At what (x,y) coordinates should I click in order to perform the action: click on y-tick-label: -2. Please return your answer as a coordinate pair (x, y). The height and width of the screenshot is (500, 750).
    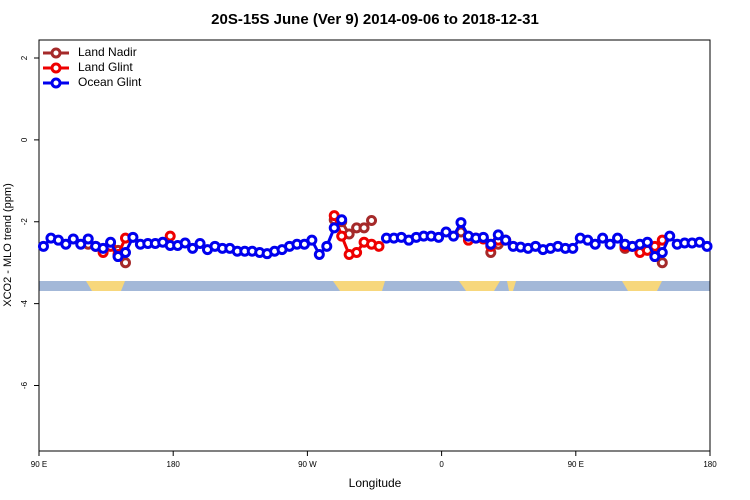
    Looking at the image, I should click on (24, 222).